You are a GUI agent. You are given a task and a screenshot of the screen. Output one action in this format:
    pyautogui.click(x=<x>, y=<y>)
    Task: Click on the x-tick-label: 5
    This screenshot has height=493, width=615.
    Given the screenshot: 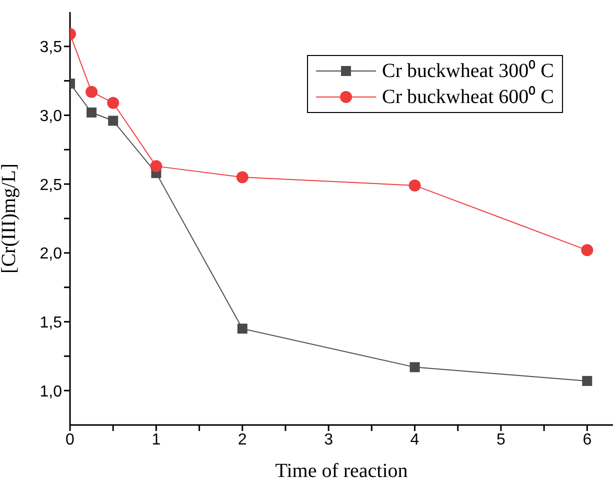 What is the action you would take?
    pyautogui.click(x=501, y=439)
    